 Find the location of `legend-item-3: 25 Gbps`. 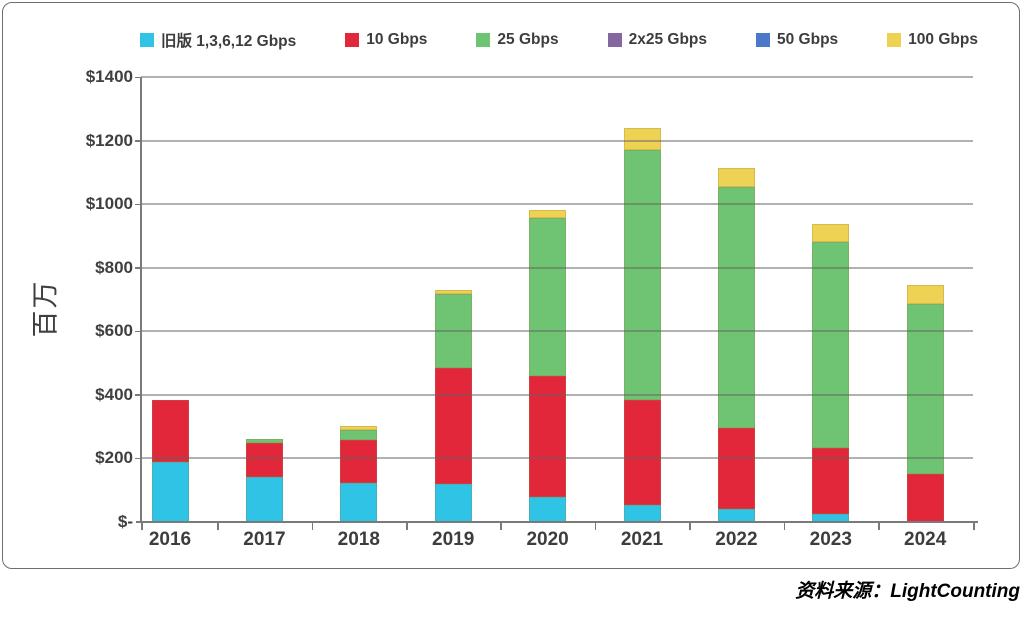

legend-item-3: 25 Gbps is located at coordinates (517, 40).